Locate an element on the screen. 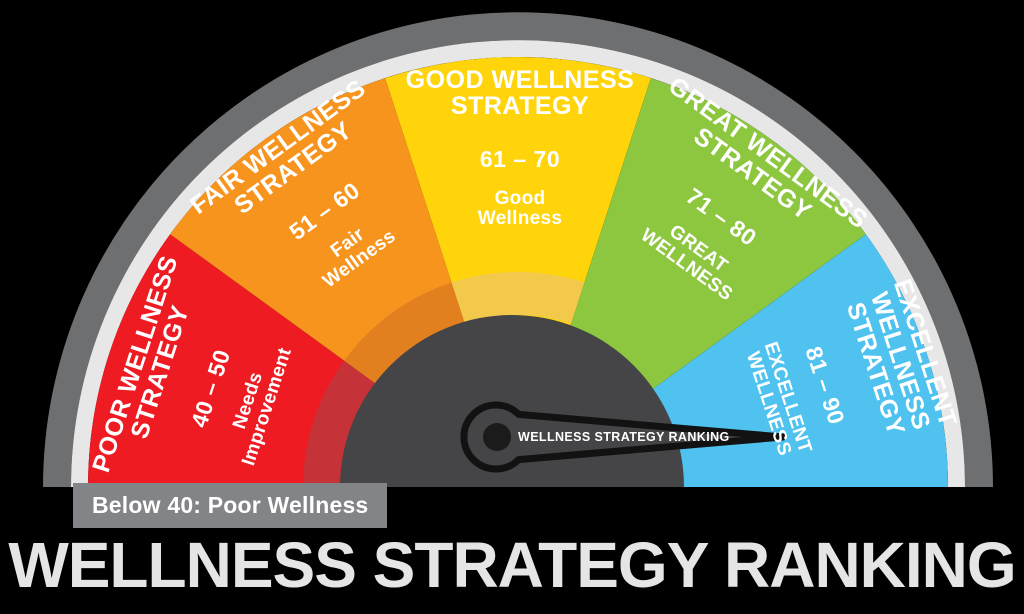 This screenshot has width=1024, height=614. gauge-shade-band-fair is located at coordinates (404, 334).